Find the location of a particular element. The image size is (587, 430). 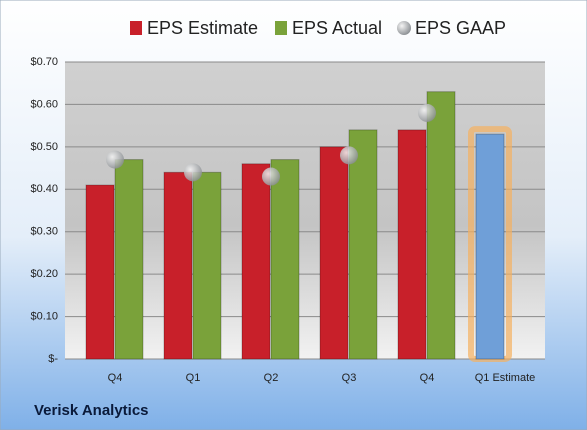

legend-label: EPS GAAP is located at coordinates (460, 28).